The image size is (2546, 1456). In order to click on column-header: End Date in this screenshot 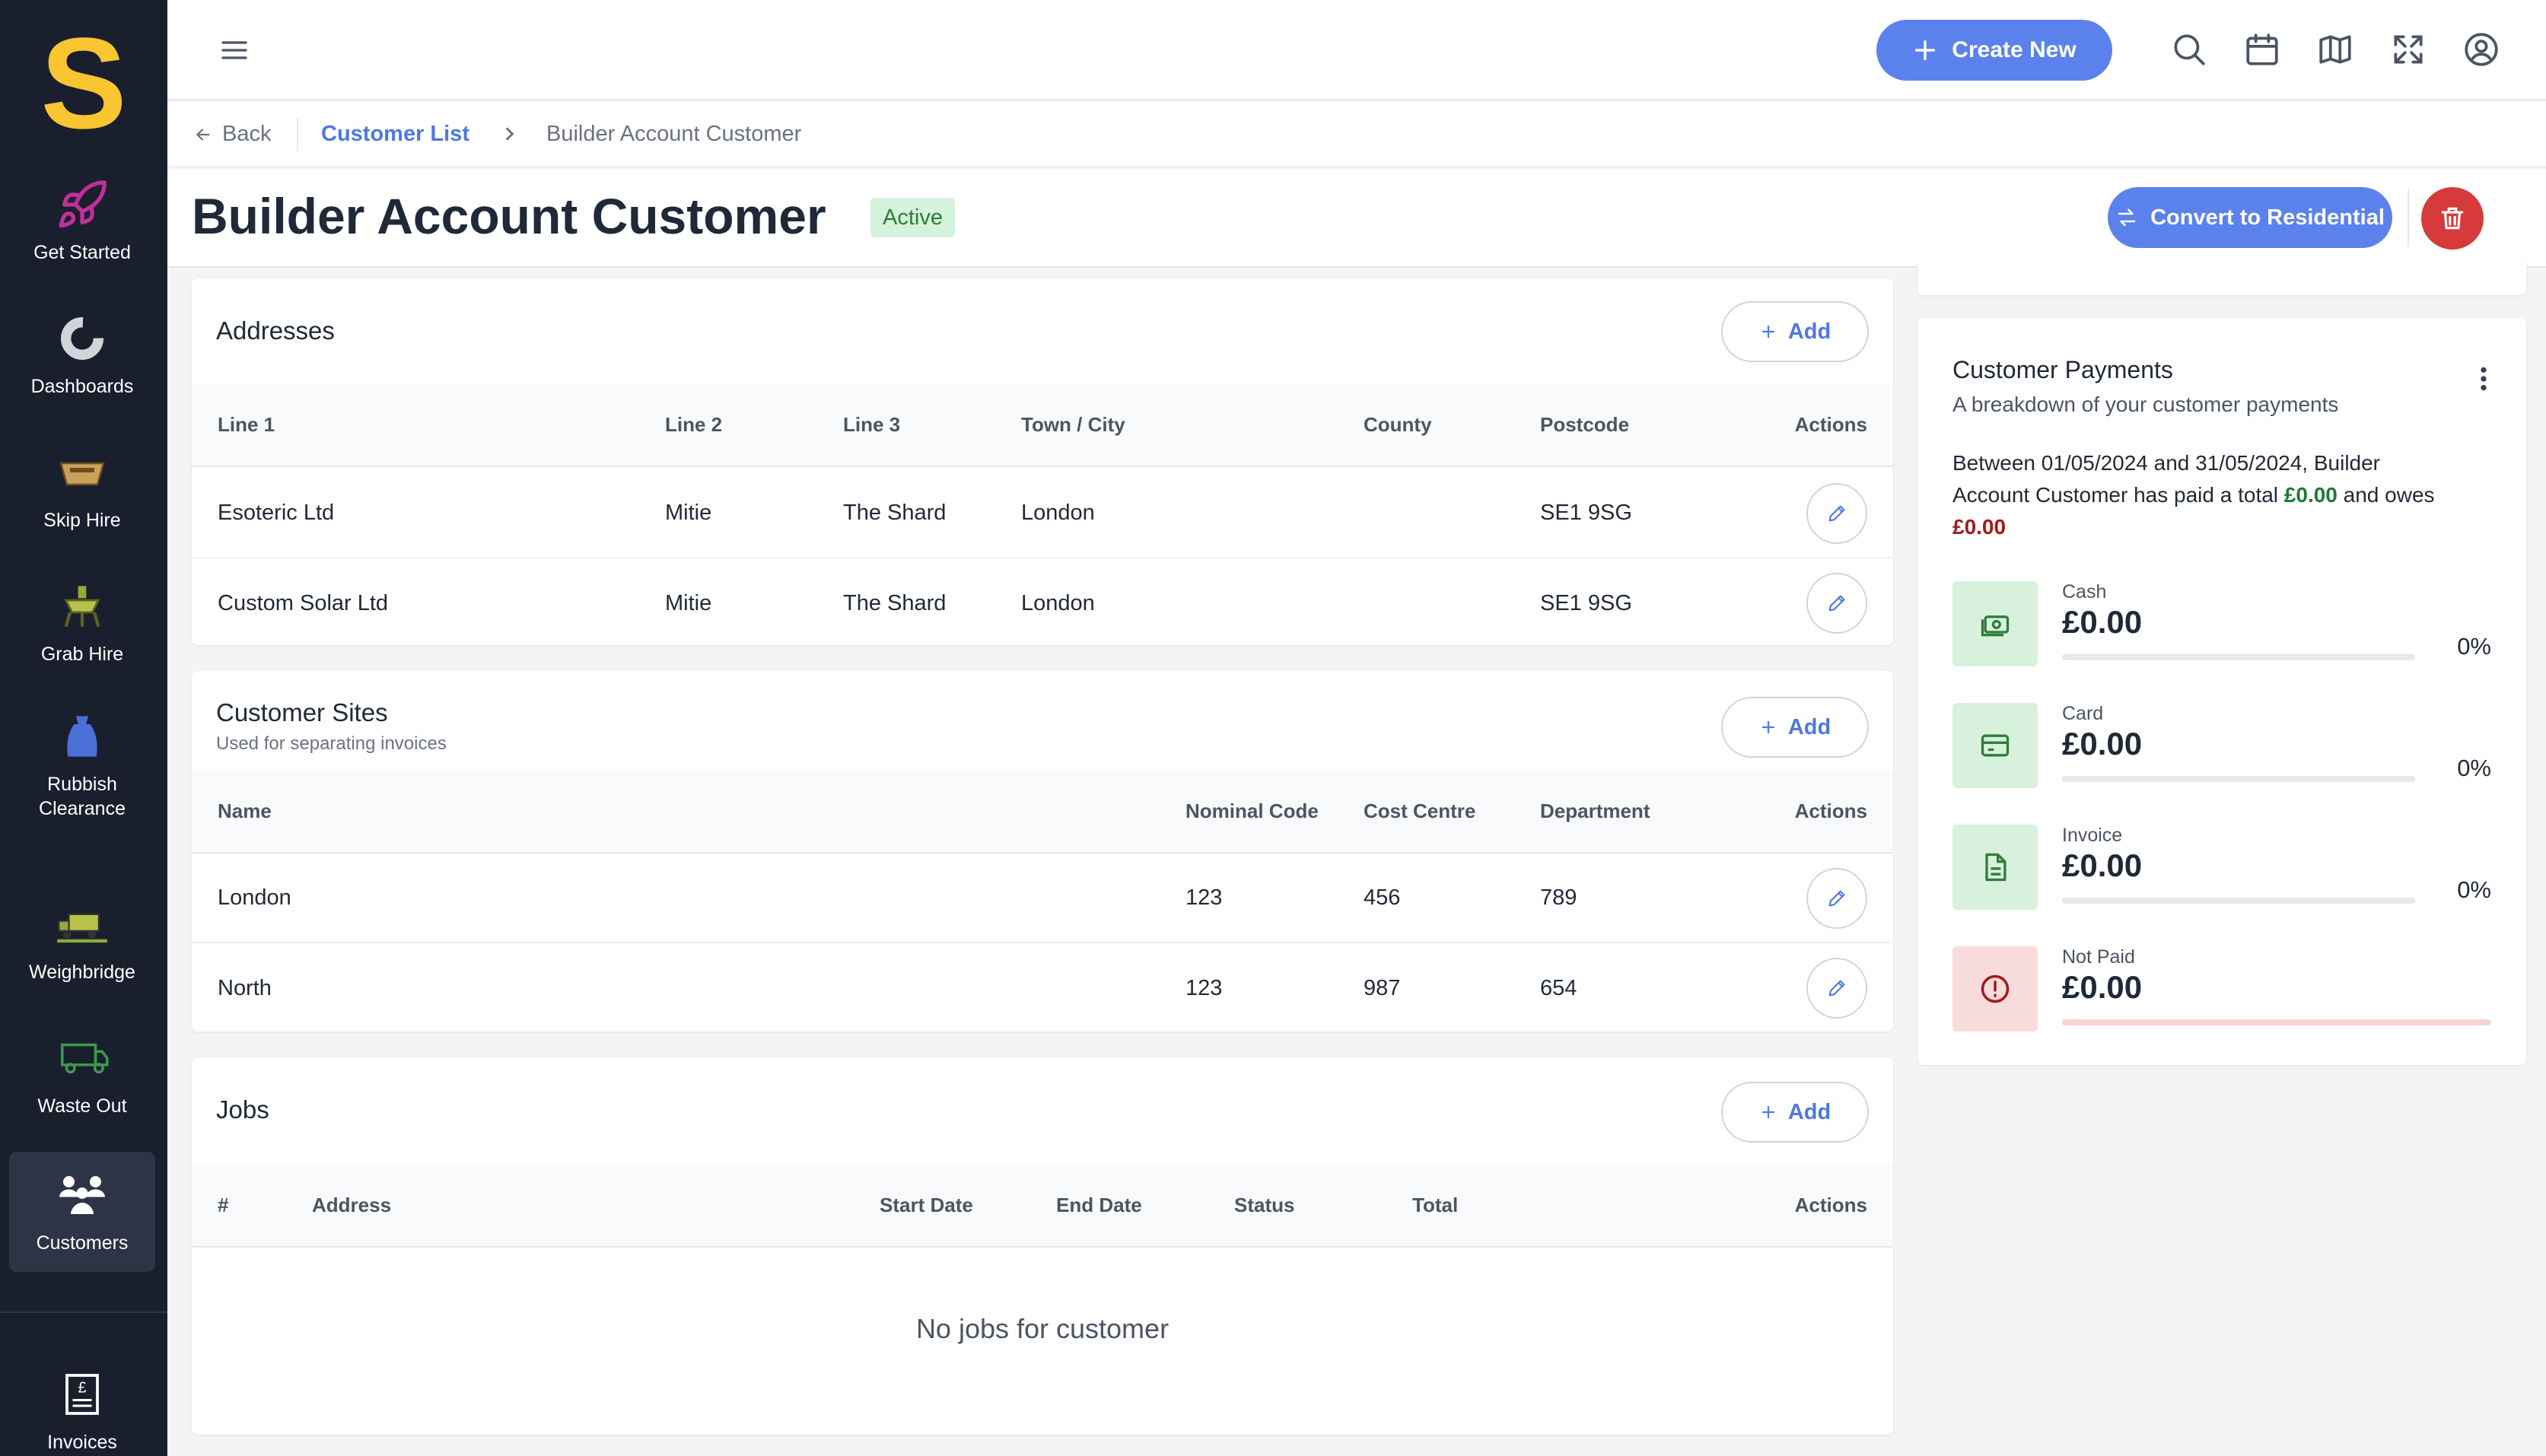, I will do `click(1099, 1204)`.